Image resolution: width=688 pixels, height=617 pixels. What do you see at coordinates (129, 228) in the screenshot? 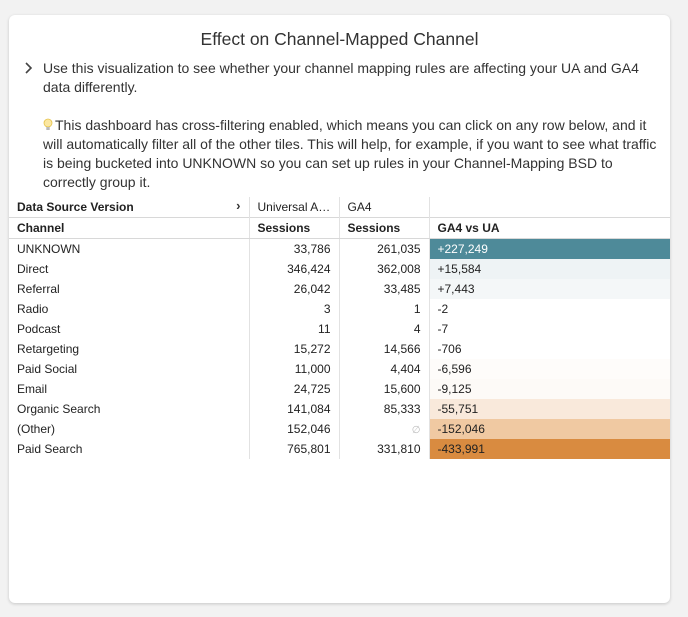
I see `column-header-channel: Channel` at bounding box center [129, 228].